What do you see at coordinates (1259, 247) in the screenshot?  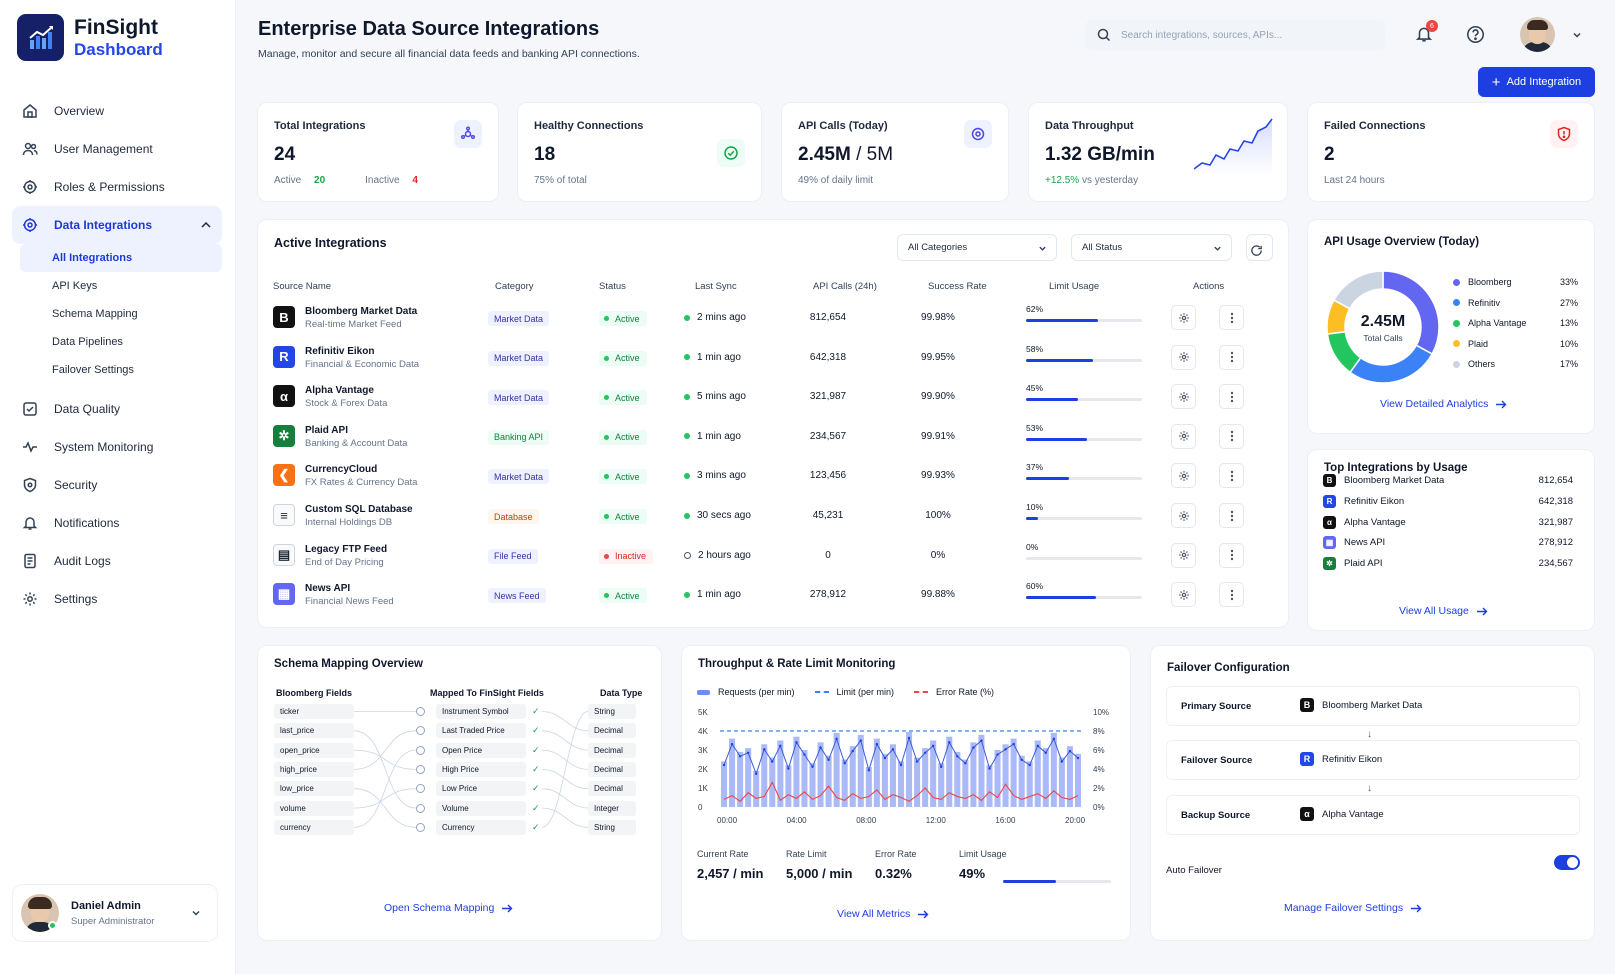 I see `refresh-button` at bounding box center [1259, 247].